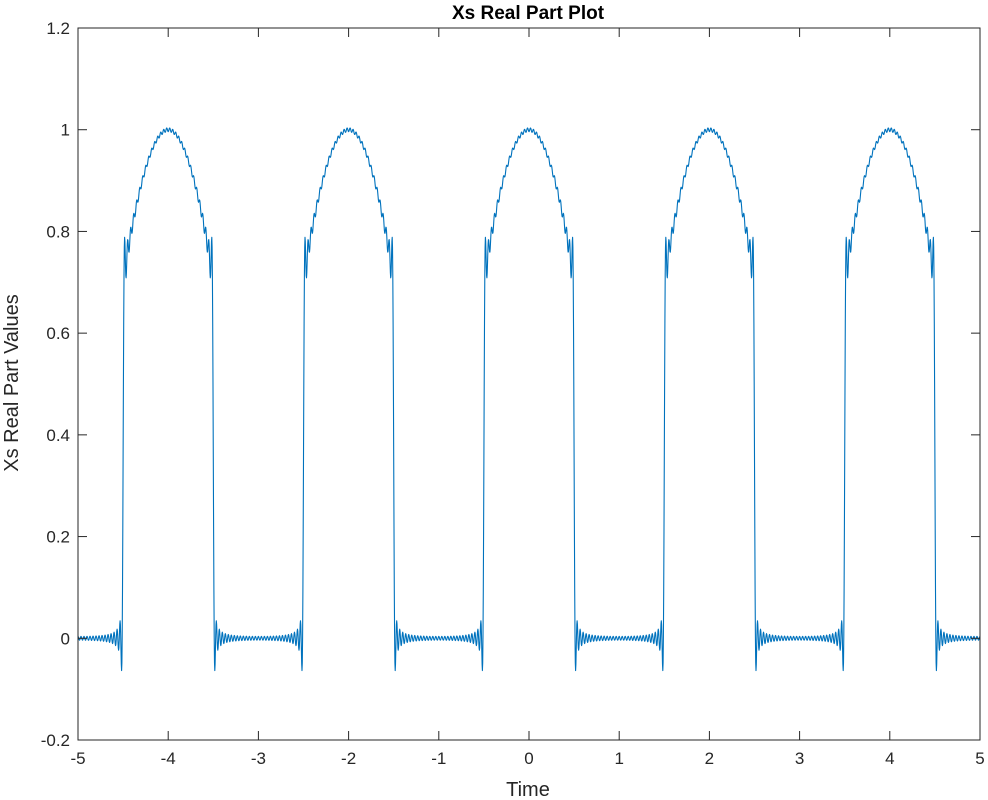  What do you see at coordinates (799, 758) in the screenshot?
I see `x-tick-label: 3` at bounding box center [799, 758].